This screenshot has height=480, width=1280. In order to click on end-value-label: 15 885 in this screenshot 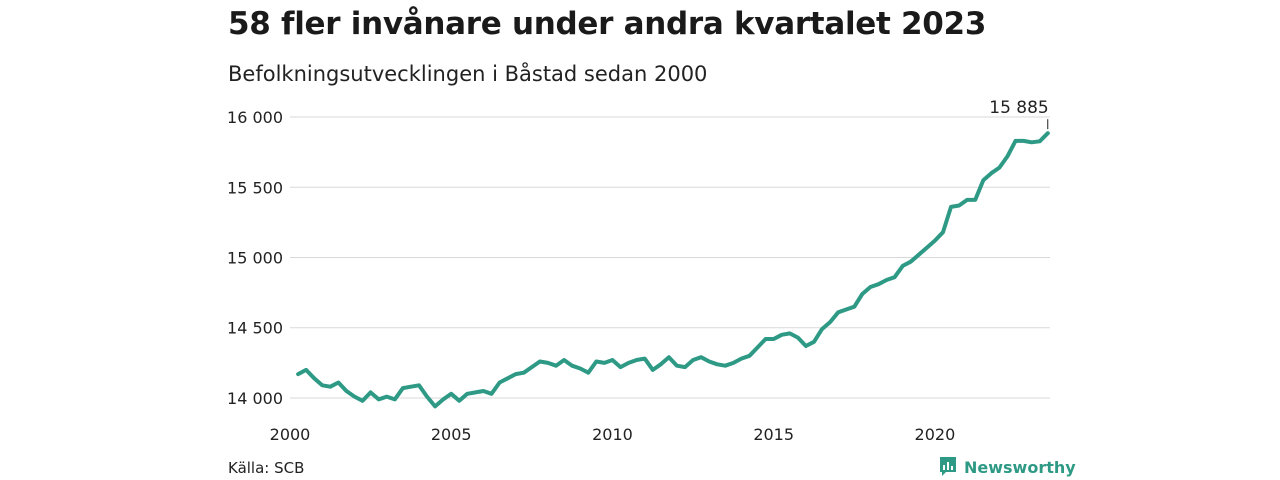, I will do `click(1018, 108)`.